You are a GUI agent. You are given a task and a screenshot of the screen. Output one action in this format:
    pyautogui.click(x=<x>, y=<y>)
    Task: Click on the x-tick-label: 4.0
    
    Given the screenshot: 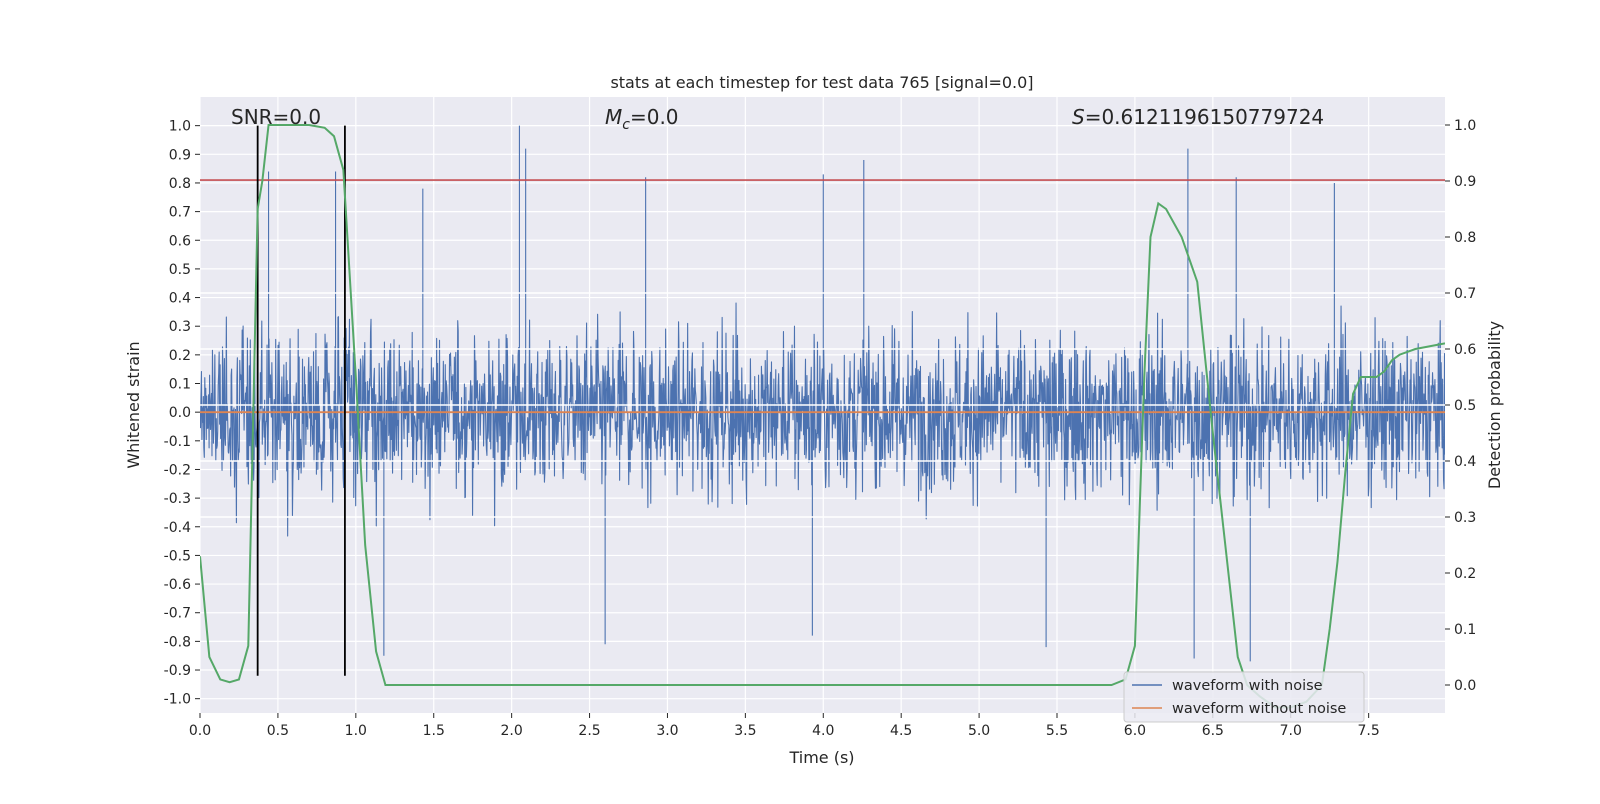 What is the action you would take?
    pyautogui.click(x=823, y=731)
    